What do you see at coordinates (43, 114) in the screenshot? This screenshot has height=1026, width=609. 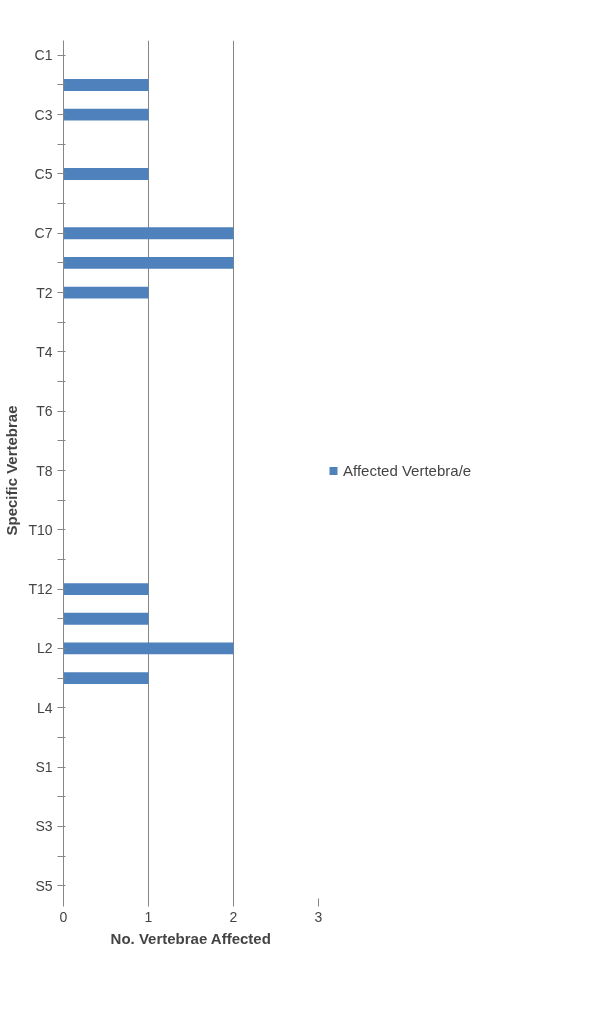 I see `y-tick-label: C3` at bounding box center [43, 114].